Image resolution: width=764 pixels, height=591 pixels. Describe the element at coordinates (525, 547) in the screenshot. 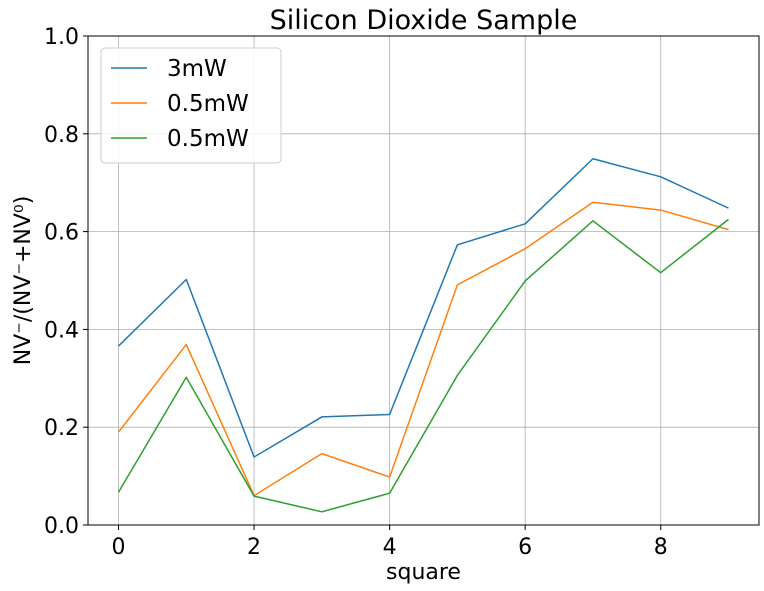

I see `x-tick-label: 6` at that location.